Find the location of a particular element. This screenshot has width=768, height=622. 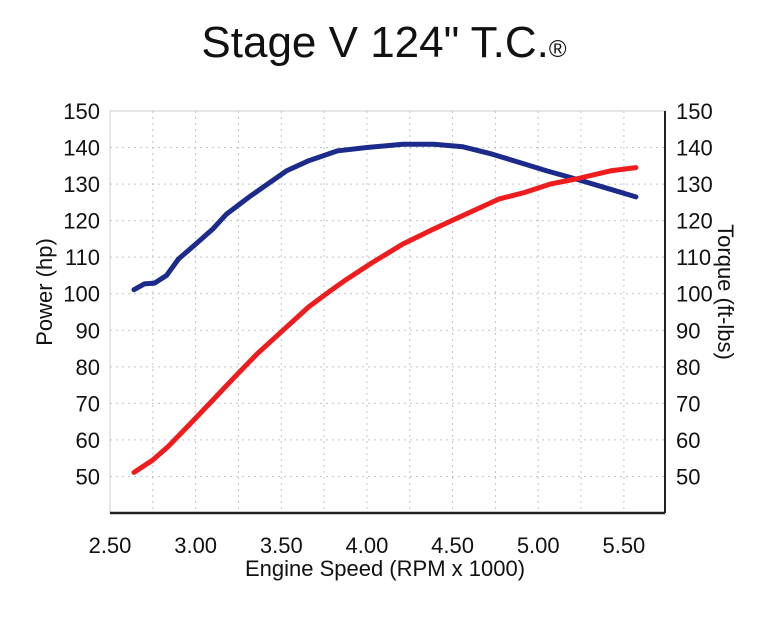

y-tick-label-right: 120 is located at coordinates (694, 221).